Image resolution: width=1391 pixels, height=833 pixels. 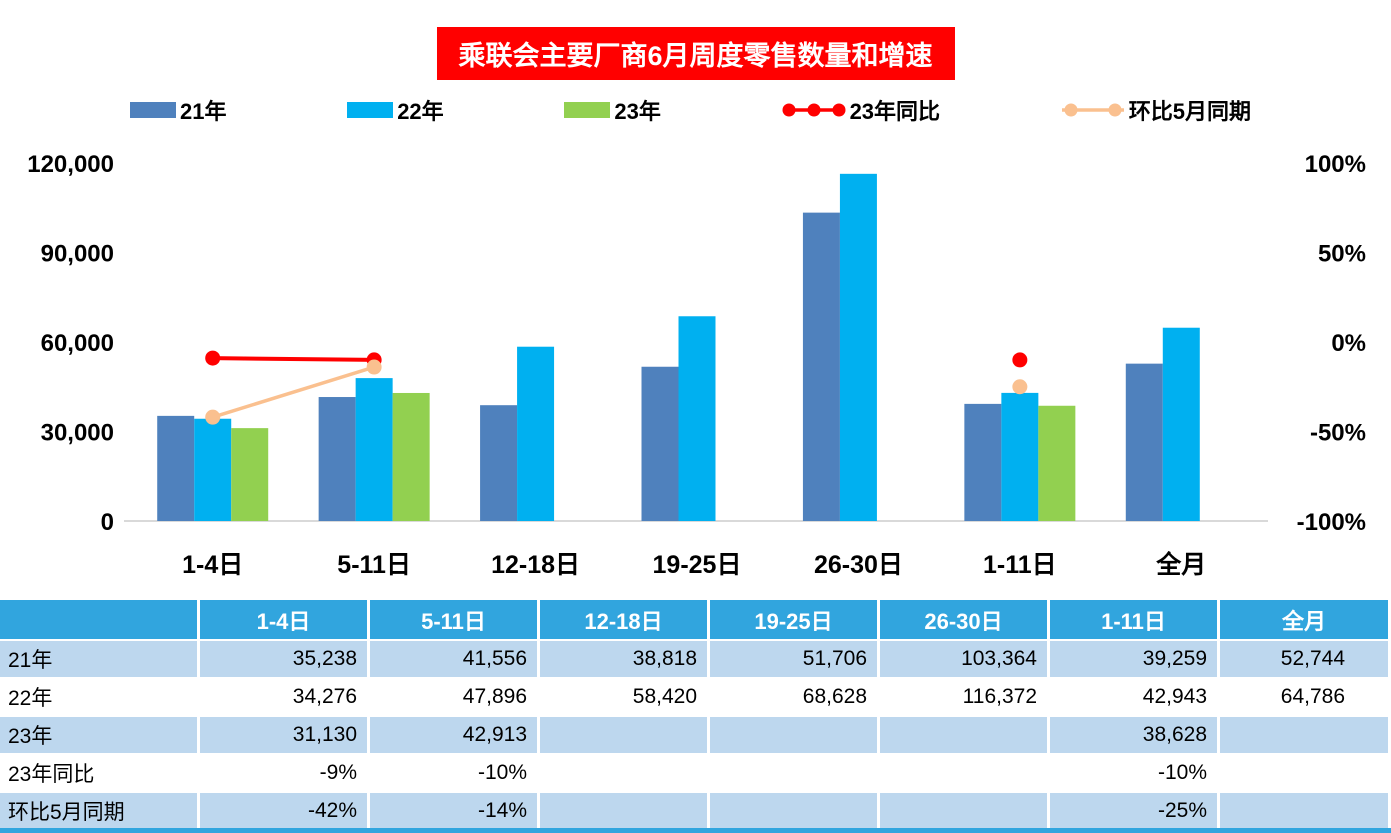 What do you see at coordinates (1335, 164) in the screenshot?
I see `right-axis-tick: 100%` at bounding box center [1335, 164].